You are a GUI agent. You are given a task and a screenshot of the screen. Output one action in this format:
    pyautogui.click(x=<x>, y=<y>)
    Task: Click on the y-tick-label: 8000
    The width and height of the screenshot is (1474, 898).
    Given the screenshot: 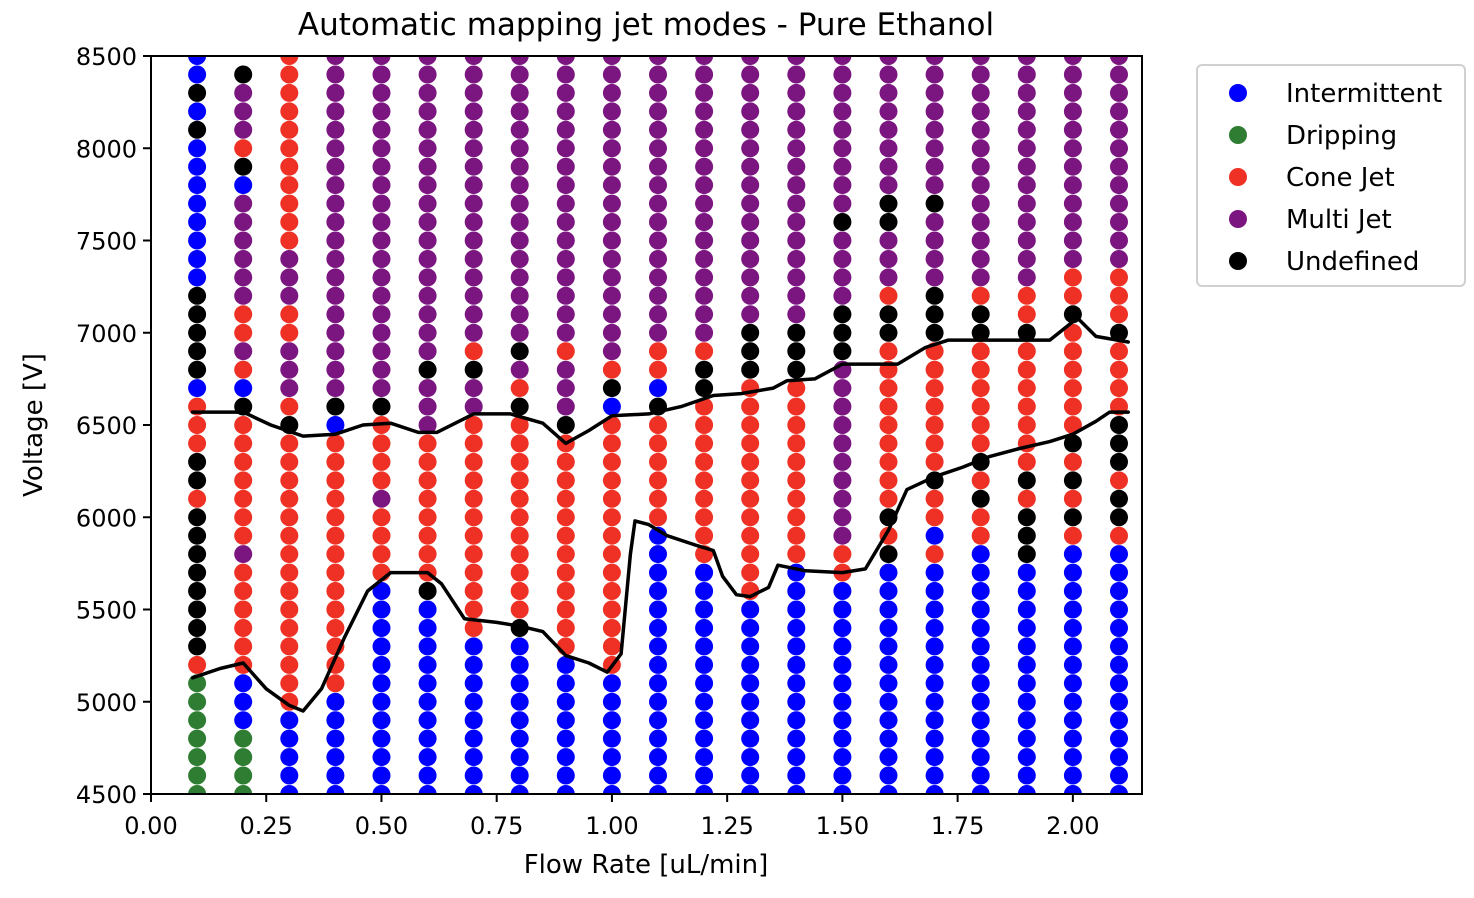 What is the action you would take?
    pyautogui.click(x=106, y=149)
    